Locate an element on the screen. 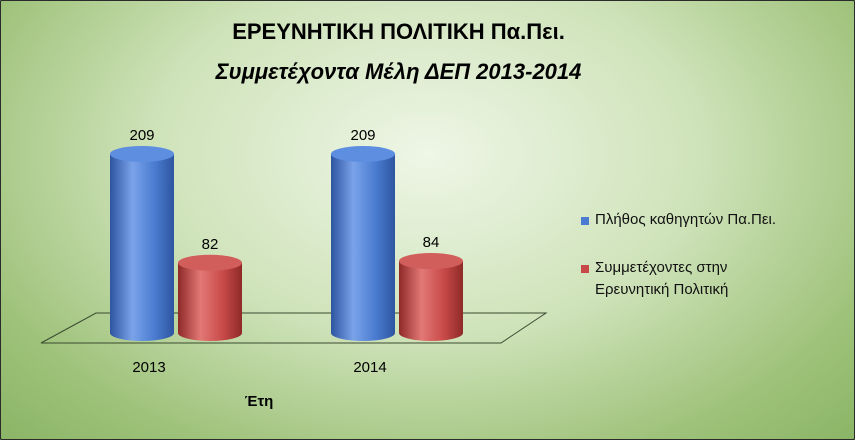  legend-item-series2: Συμμετέχοντες στην Ερευνητική Πολιτική is located at coordinates (678, 279).